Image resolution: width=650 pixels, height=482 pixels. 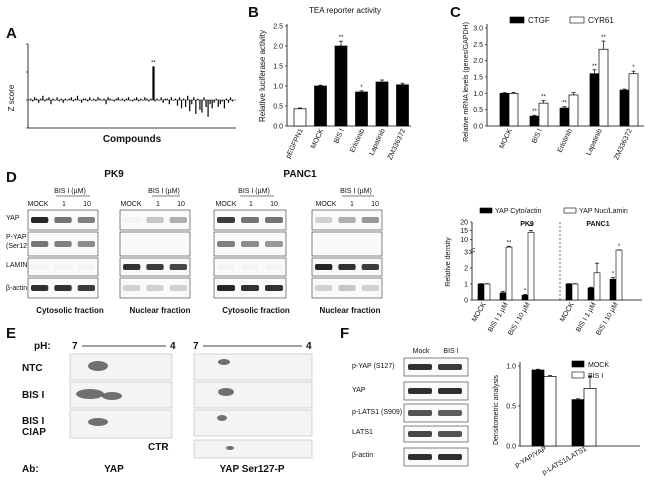 What do you see at coordinates (603, 211) in the screenshot?
I see `panel-d-legend-nuc: YAP Nuc/Lamin` at bounding box center [603, 211].